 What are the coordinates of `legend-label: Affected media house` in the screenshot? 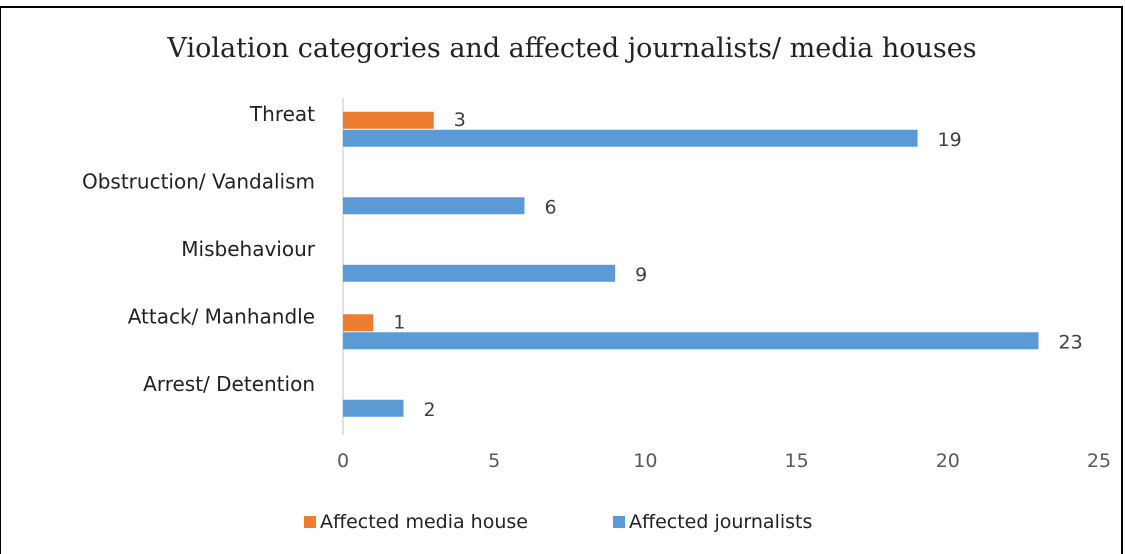 It's located at (424, 522).